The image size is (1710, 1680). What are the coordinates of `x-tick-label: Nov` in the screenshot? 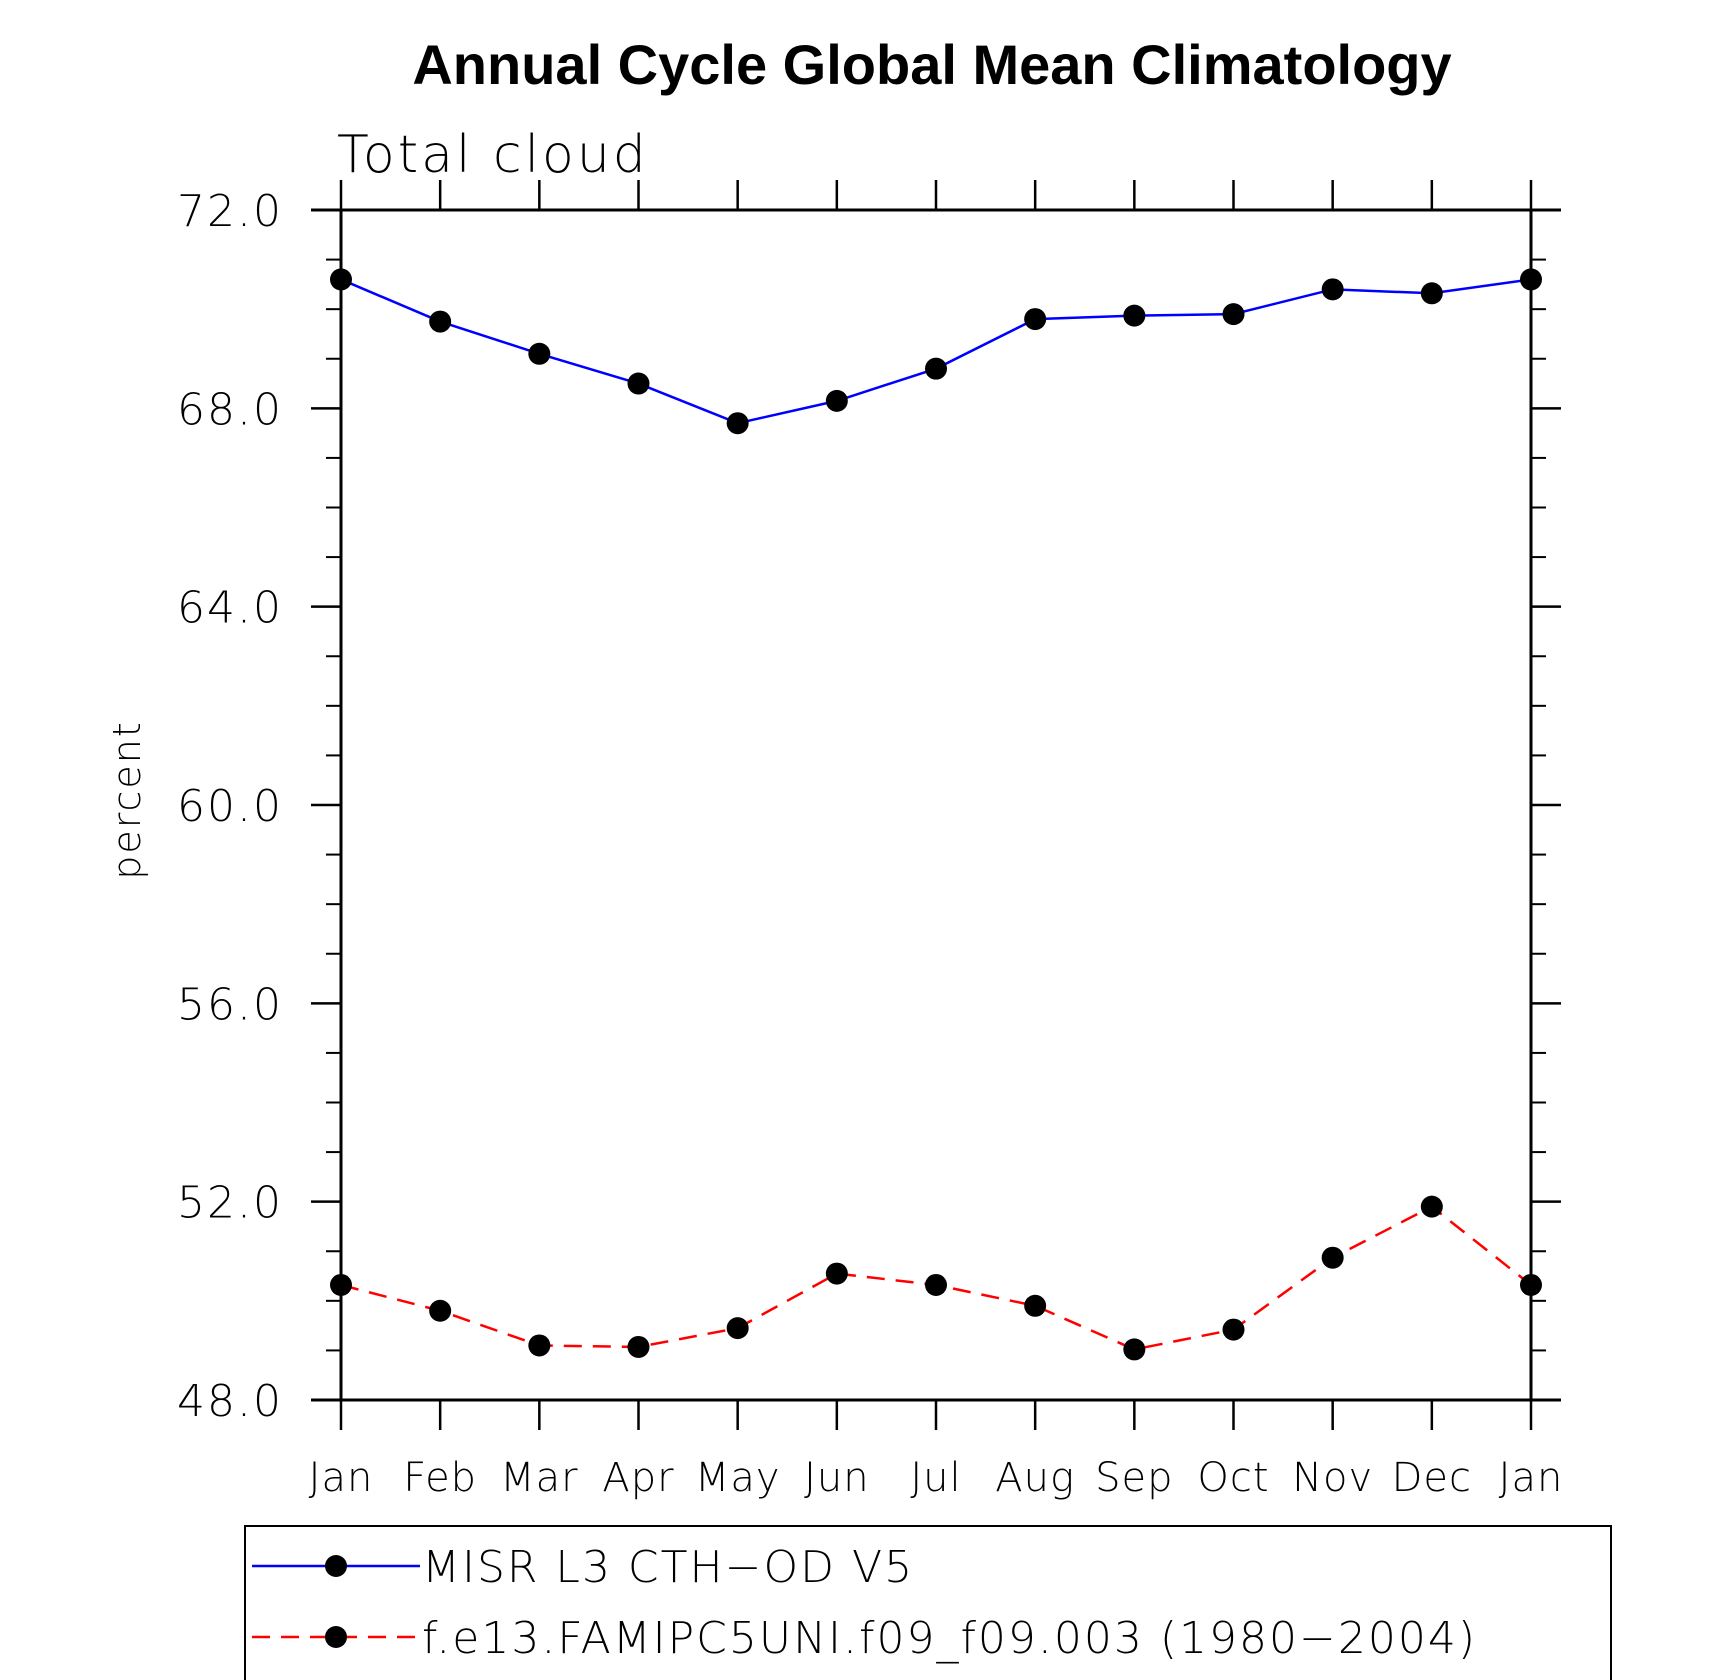 It's located at (1332, 1478).